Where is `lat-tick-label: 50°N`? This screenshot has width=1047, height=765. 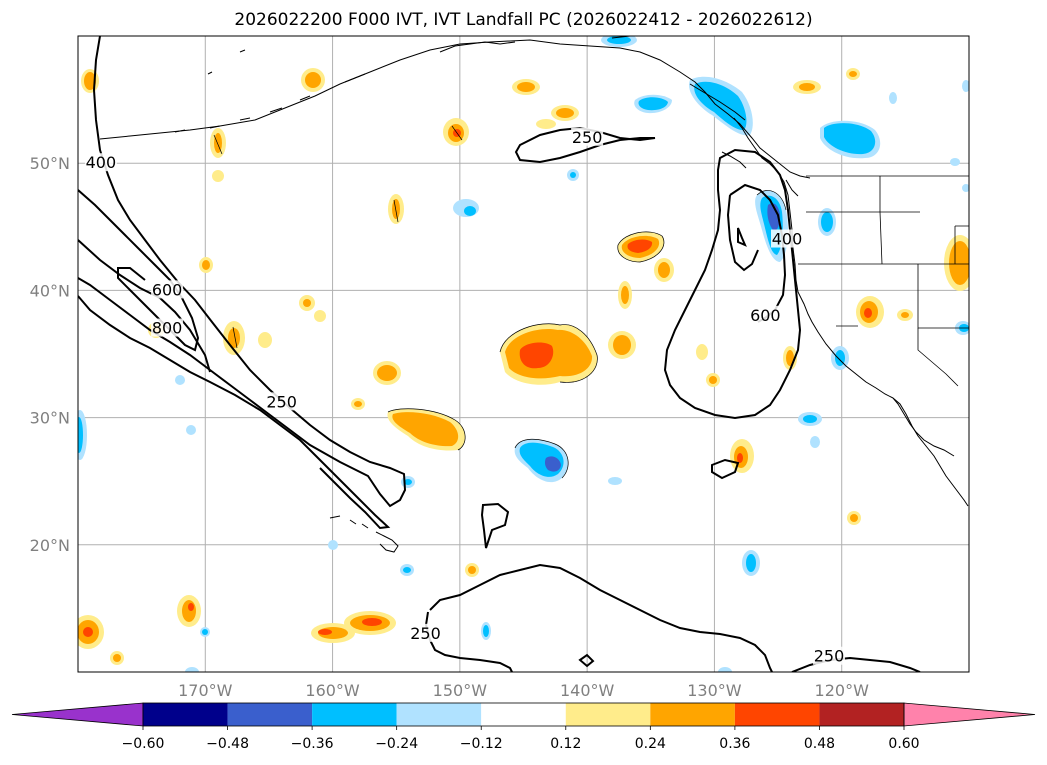
lat-tick-label: 50°N is located at coordinates (50, 163).